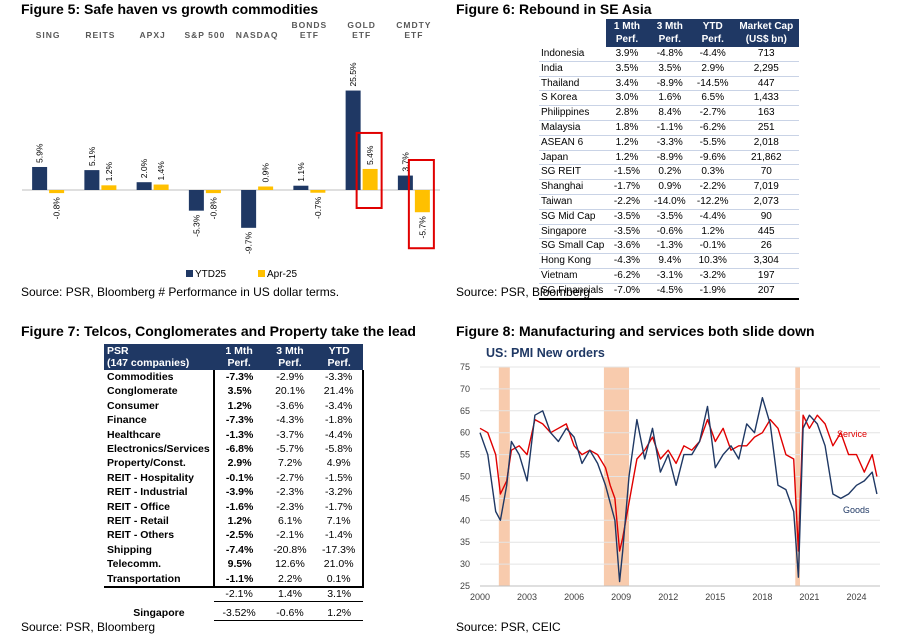 The width and height of the screenshot is (917, 638). I want to click on y-tick-label: 45, so click(465, 498).